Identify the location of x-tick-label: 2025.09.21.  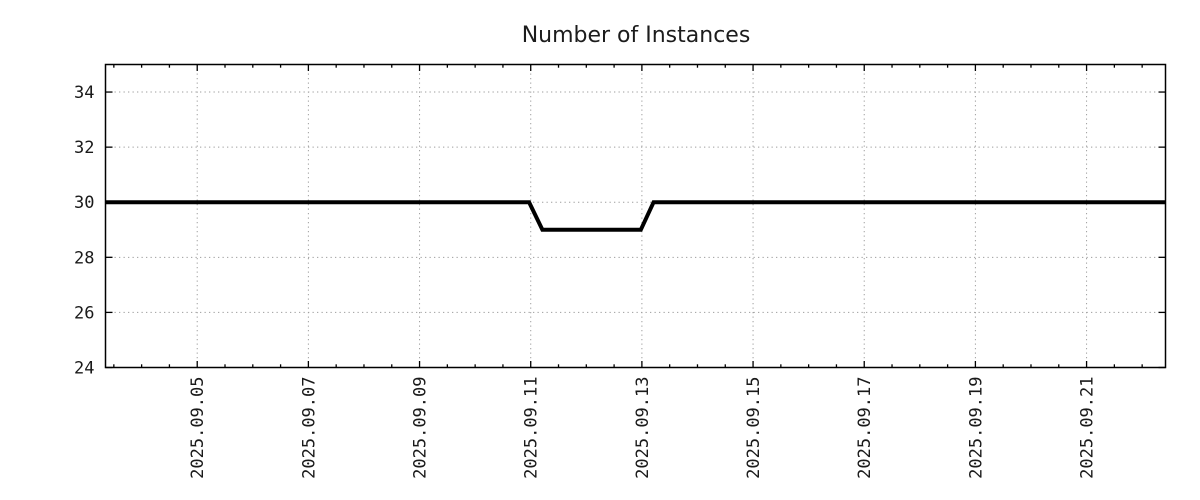
(1088, 428).